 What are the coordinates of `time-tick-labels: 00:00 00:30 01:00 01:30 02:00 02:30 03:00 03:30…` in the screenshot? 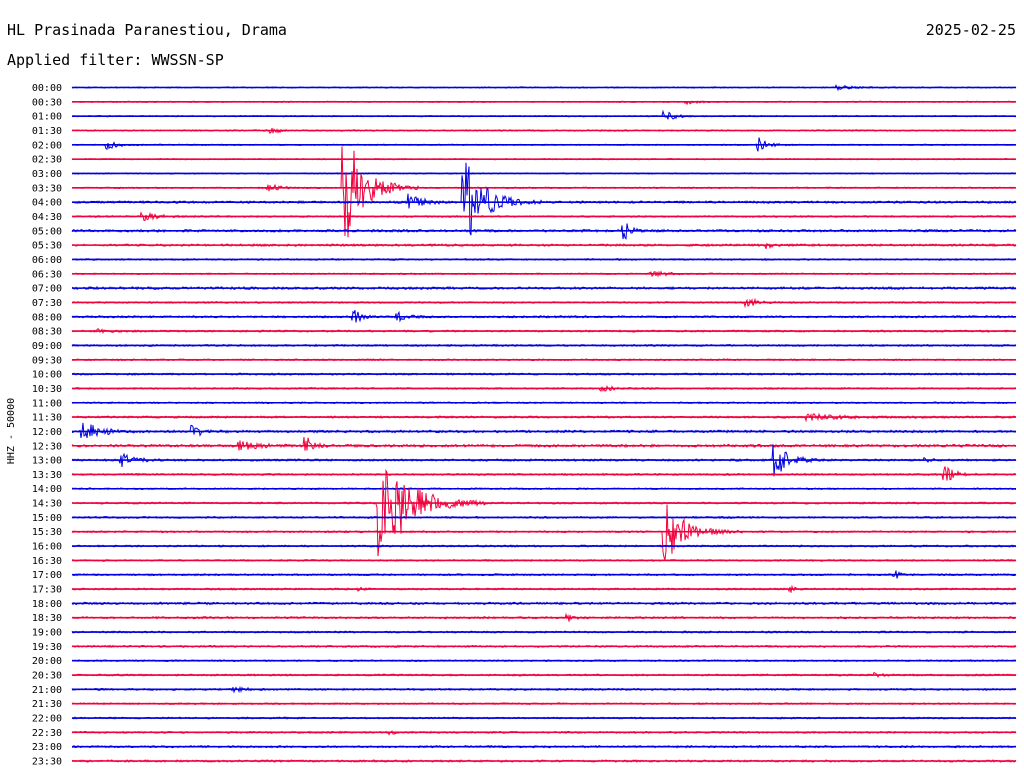 It's located at (47, 425).